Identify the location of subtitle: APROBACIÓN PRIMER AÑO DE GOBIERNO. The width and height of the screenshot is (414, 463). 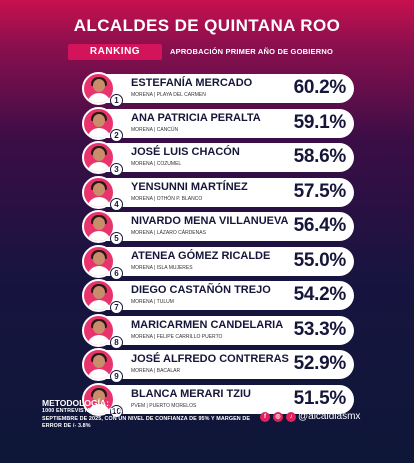
(251, 51).